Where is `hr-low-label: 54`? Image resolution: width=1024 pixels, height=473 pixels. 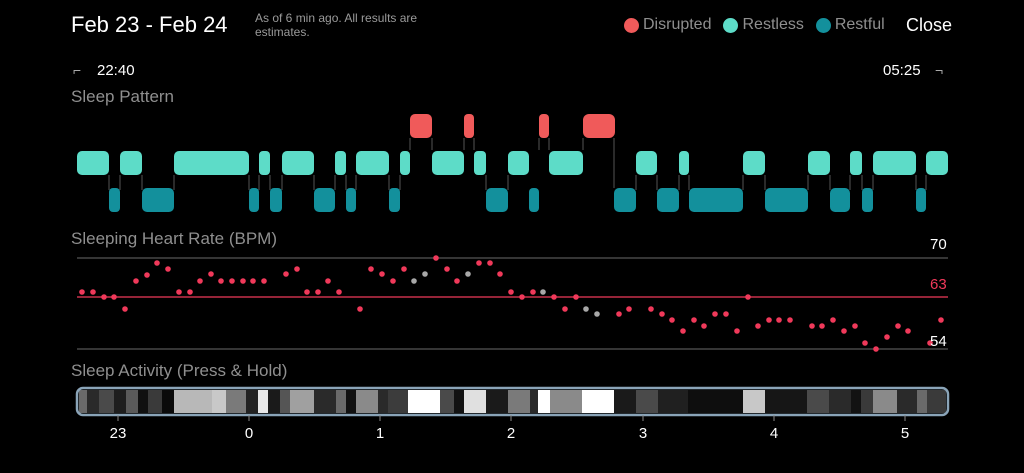 hr-low-label: 54 is located at coordinates (938, 341).